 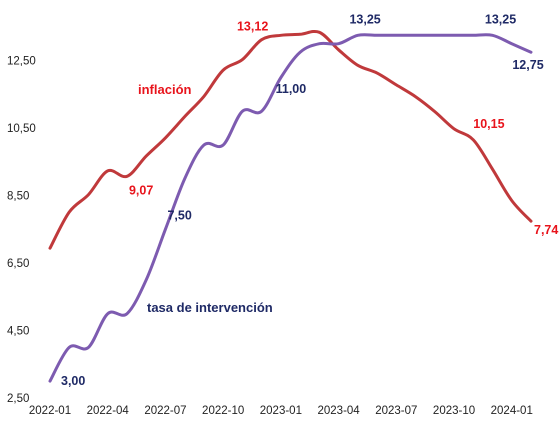 I want to click on data-label: 7,74, so click(x=546, y=230).